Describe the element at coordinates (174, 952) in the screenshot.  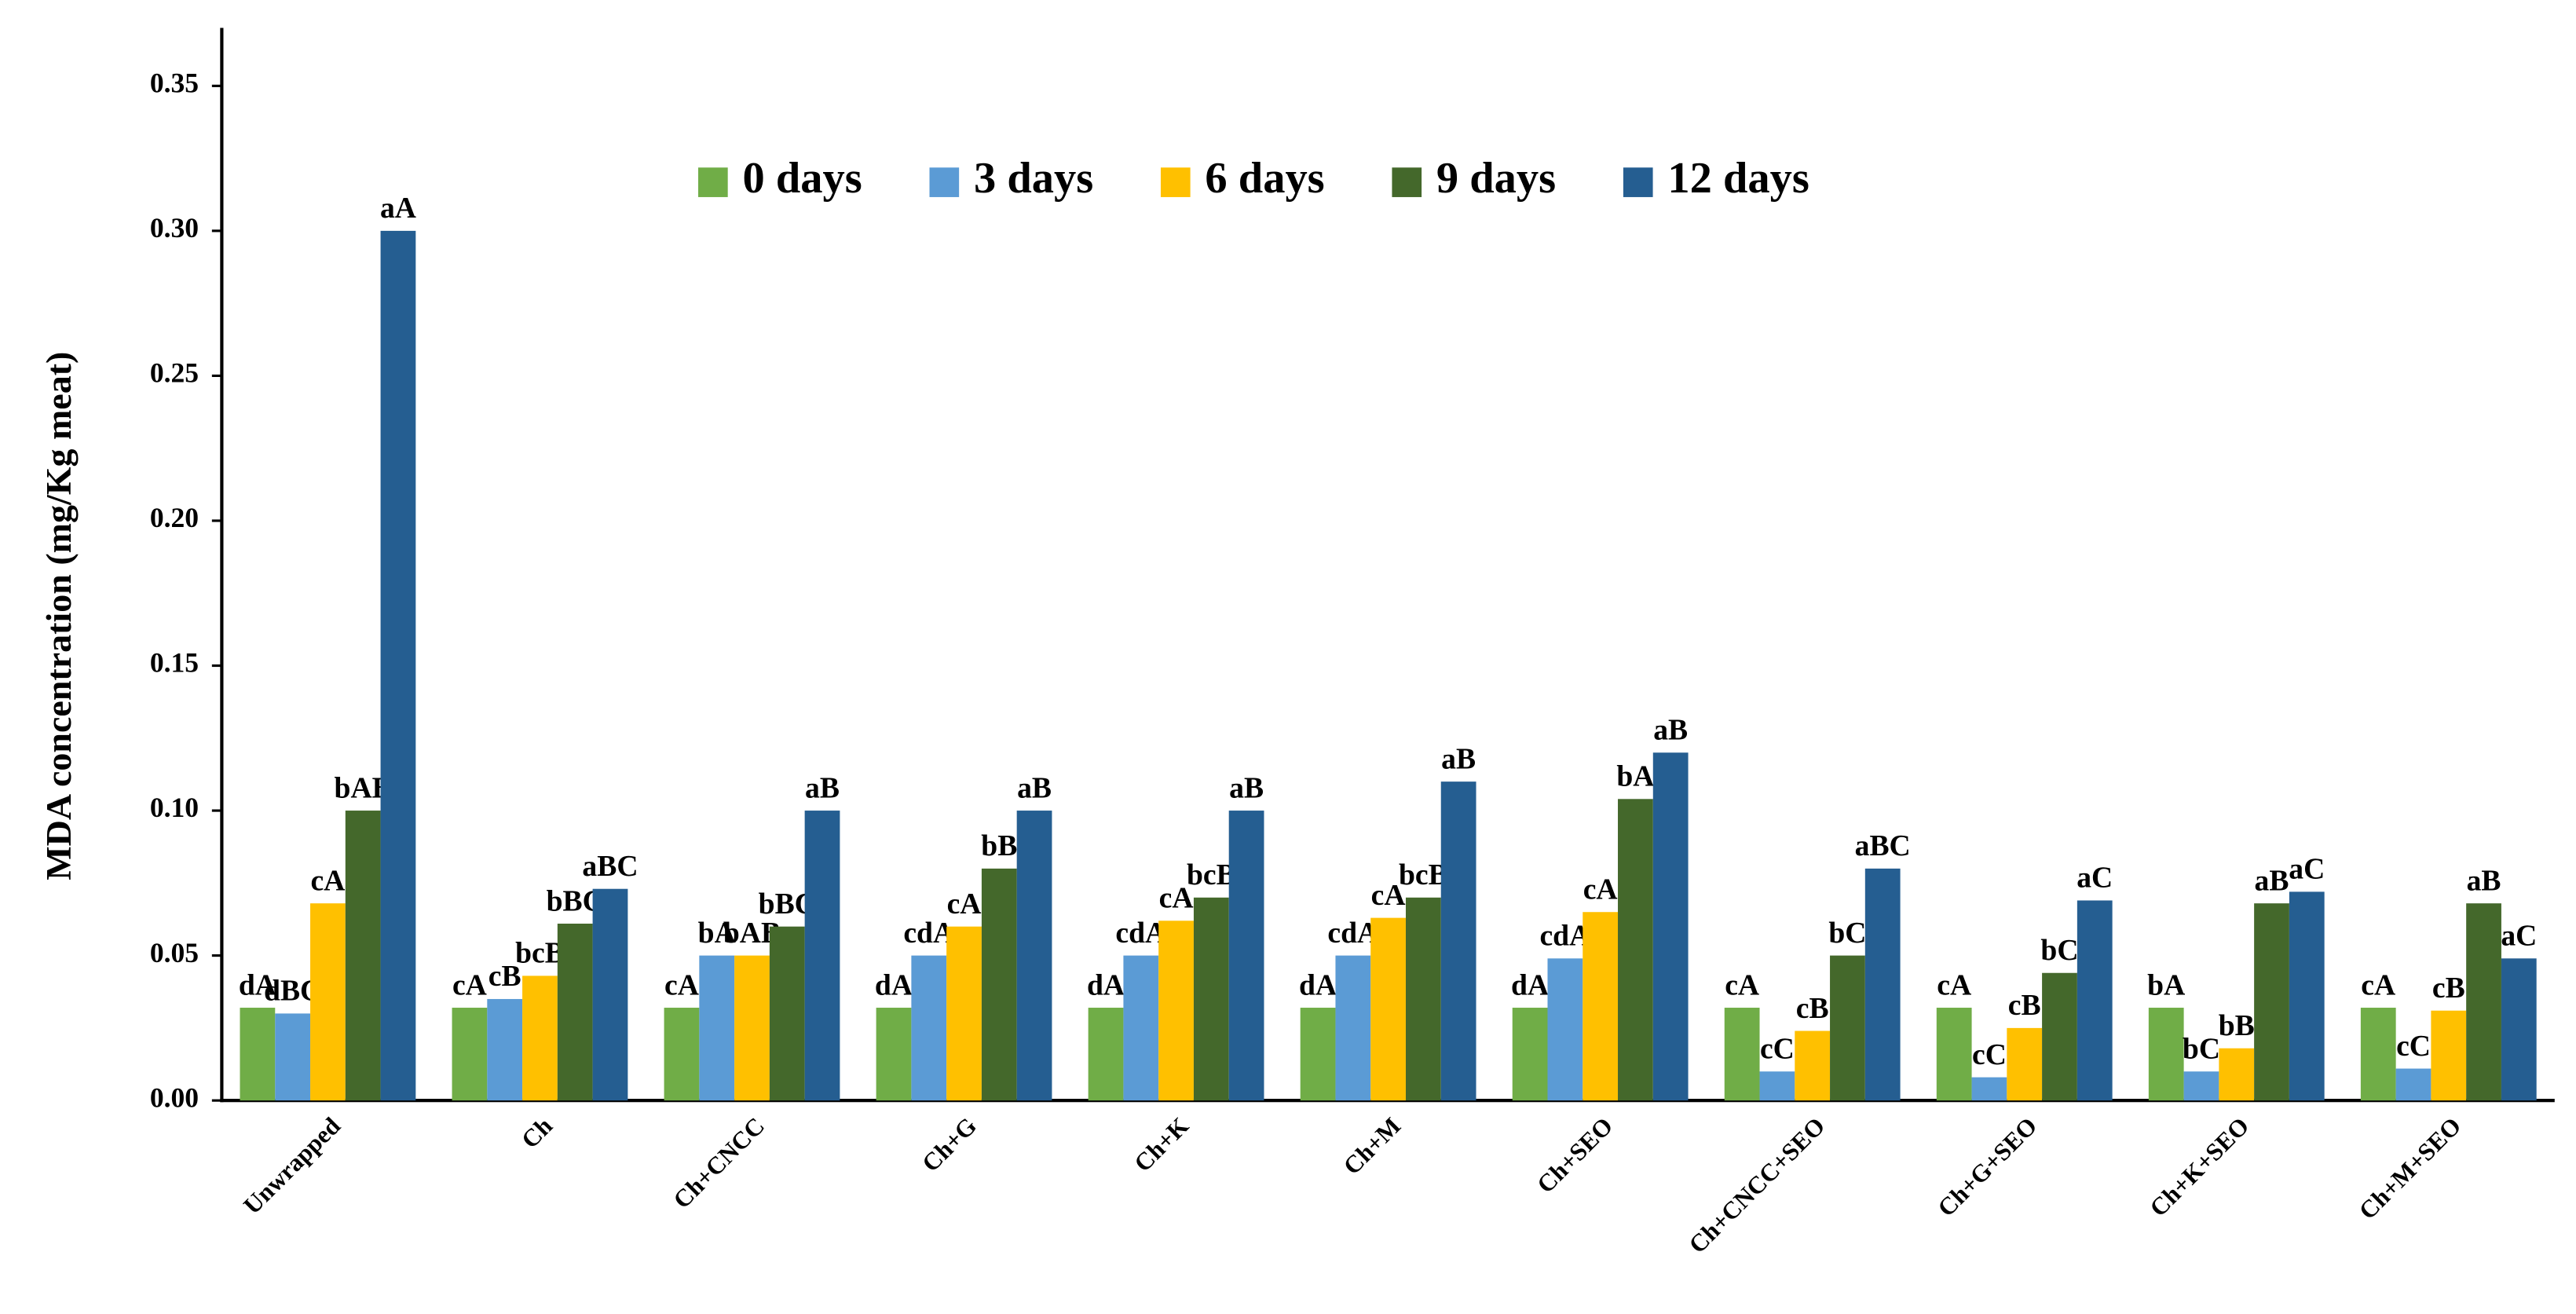
I see `y-tick-label: 0.05` at that location.